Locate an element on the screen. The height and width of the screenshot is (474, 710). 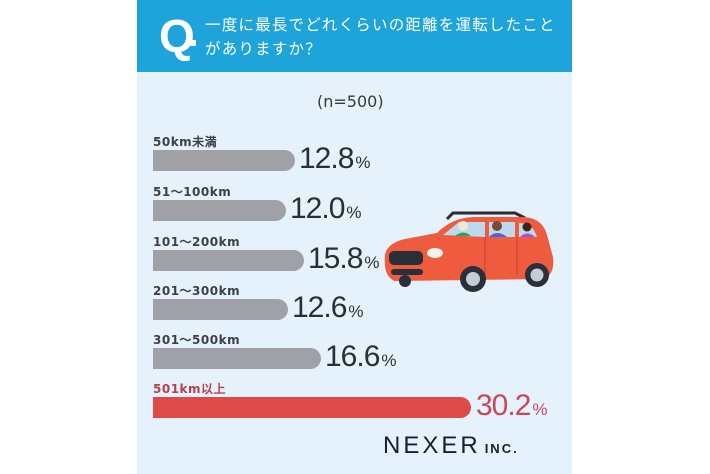
chart-row: 301～500km 16.6% is located at coordinates (363, 355).